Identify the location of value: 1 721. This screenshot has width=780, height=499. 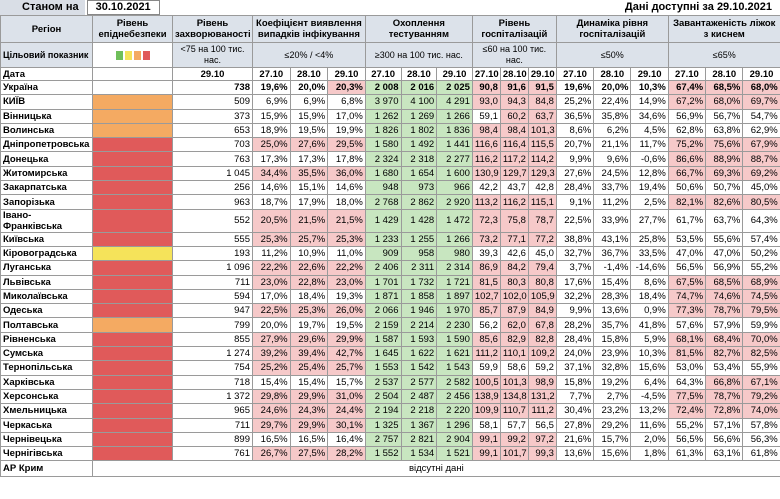
(454, 282).